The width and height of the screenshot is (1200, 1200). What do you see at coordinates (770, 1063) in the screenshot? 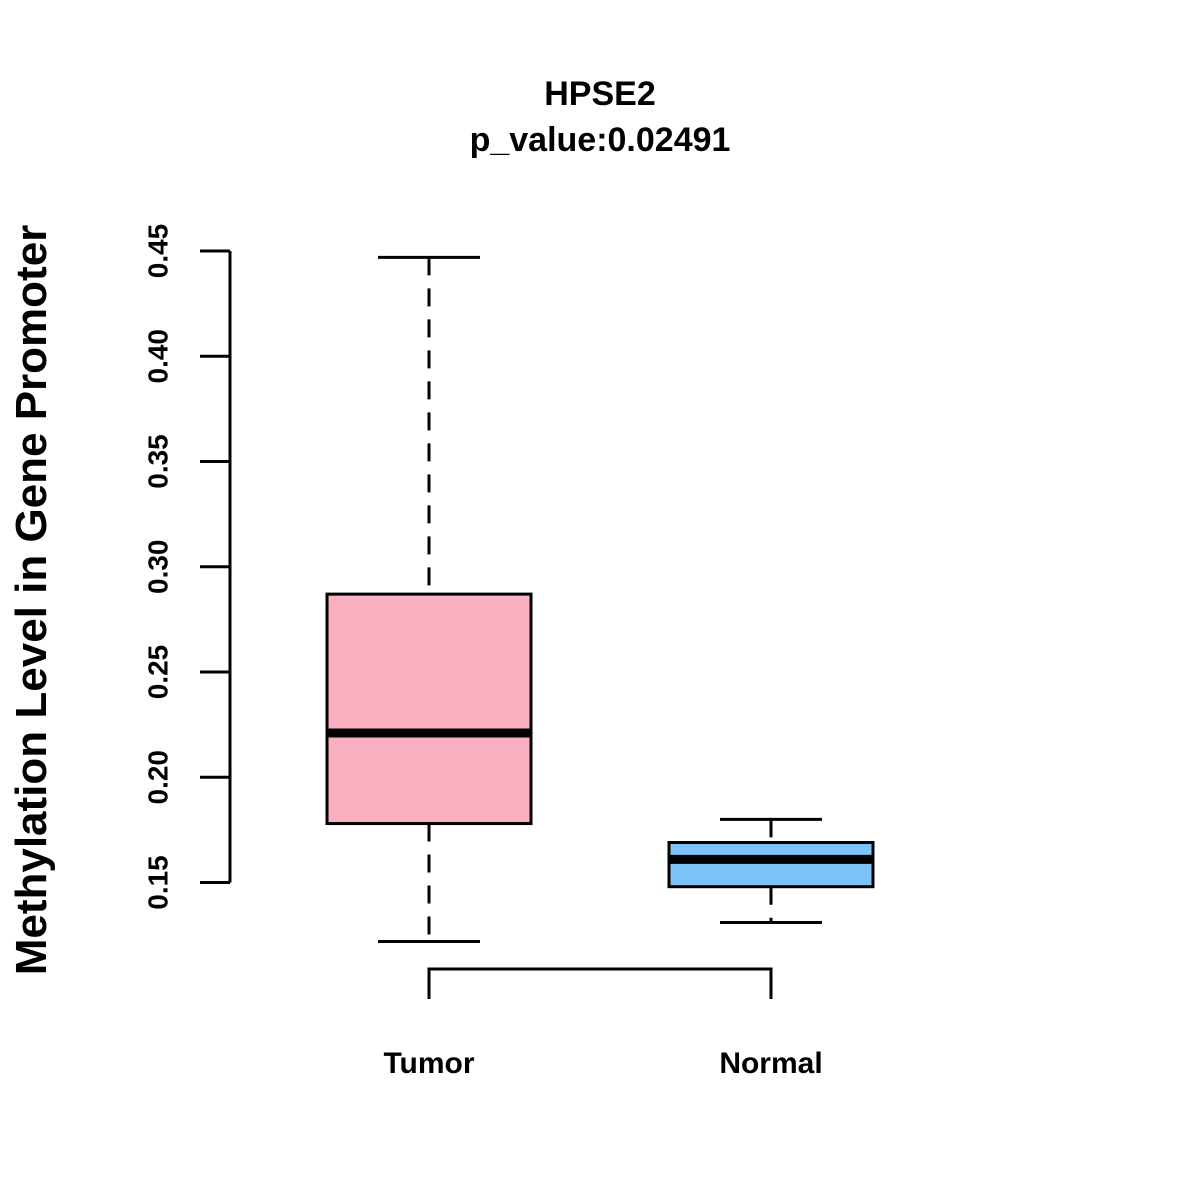
I see `x-label-normal: Normal` at bounding box center [770, 1063].